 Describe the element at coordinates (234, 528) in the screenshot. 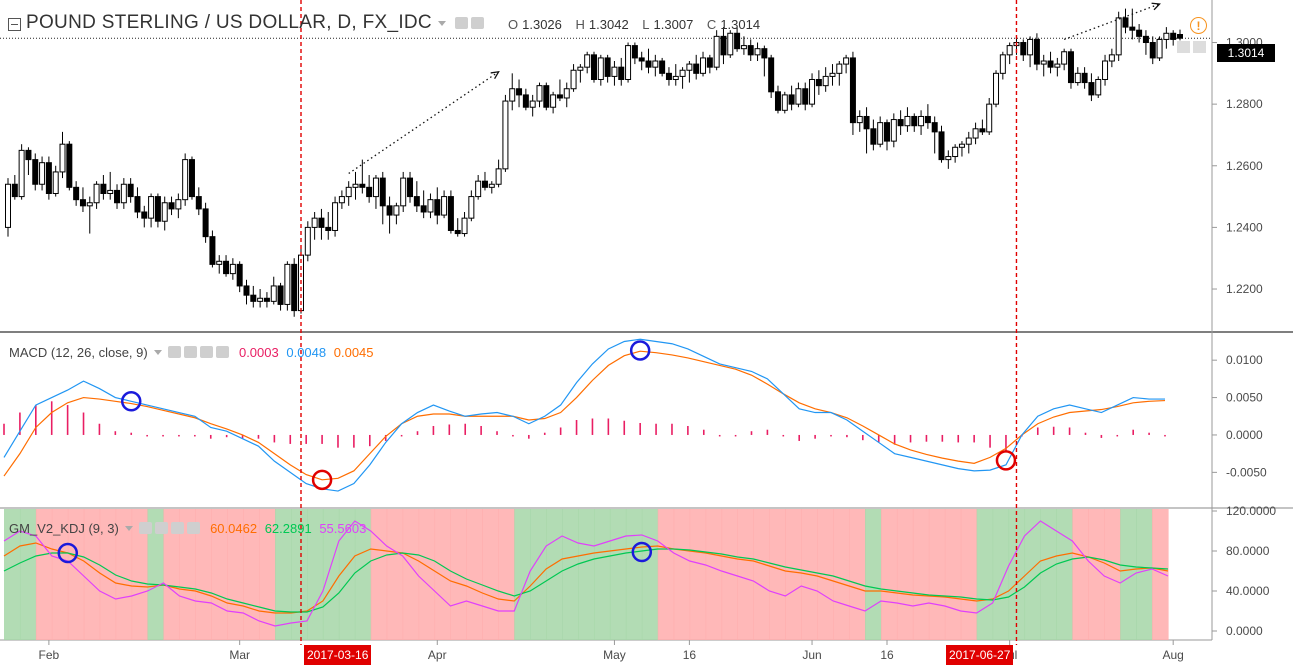

I see `kdj-k-value: 60.0462` at that location.